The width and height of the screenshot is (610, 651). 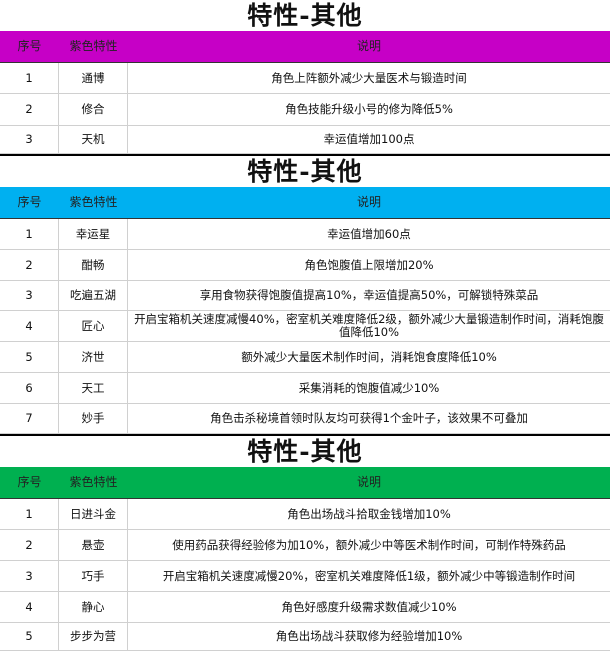 What do you see at coordinates (93, 419) in the screenshot?
I see `cell-trait: 妙手` at bounding box center [93, 419].